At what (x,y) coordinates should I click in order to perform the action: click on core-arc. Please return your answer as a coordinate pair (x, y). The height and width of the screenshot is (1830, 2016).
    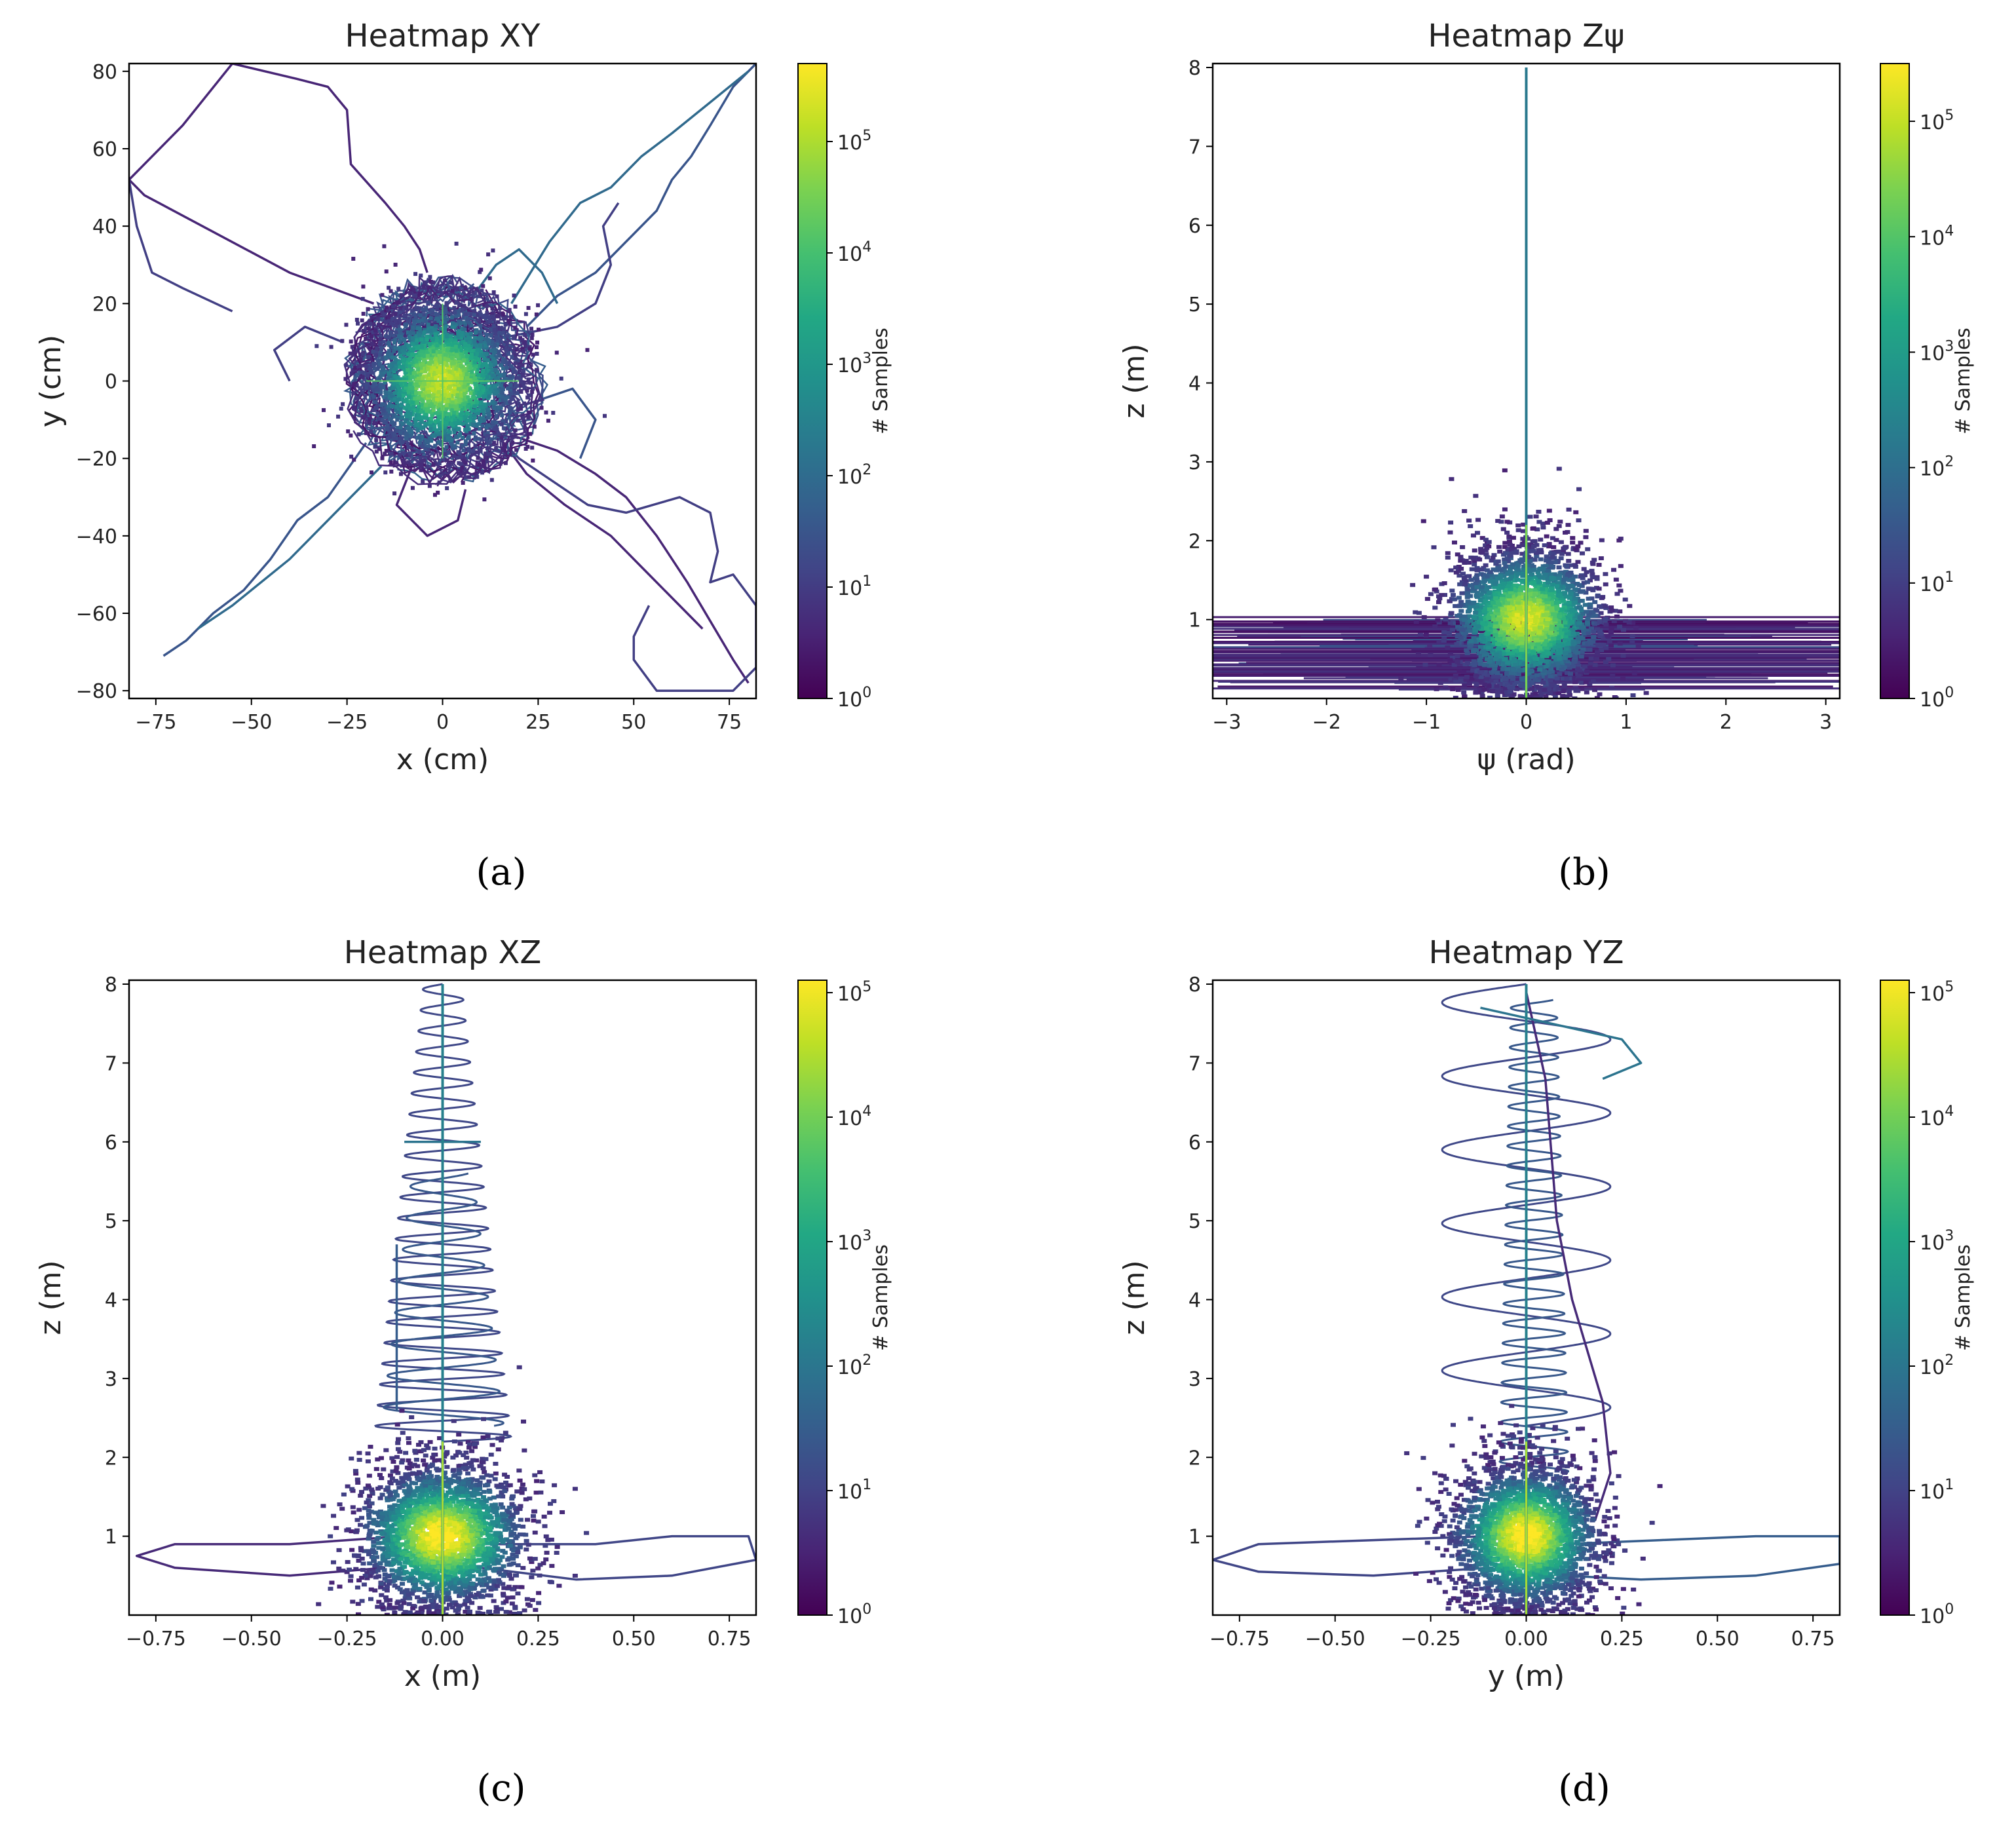
    Looking at the image, I should click on (484, 432).